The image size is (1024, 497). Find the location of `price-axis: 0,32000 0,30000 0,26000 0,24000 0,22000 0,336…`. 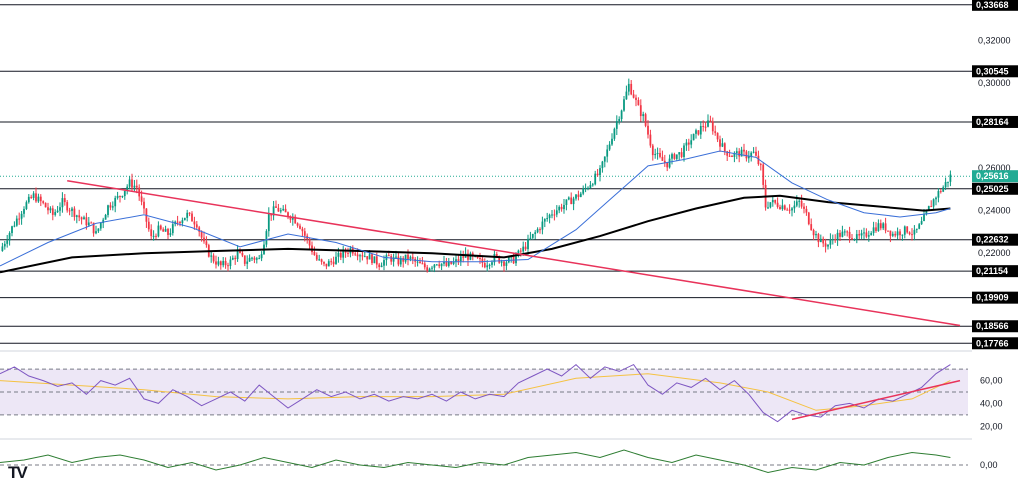

price-axis: 0,32000 0,30000 0,26000 0,24000 0,22000 0,336… is located at coordinates (995, 235).